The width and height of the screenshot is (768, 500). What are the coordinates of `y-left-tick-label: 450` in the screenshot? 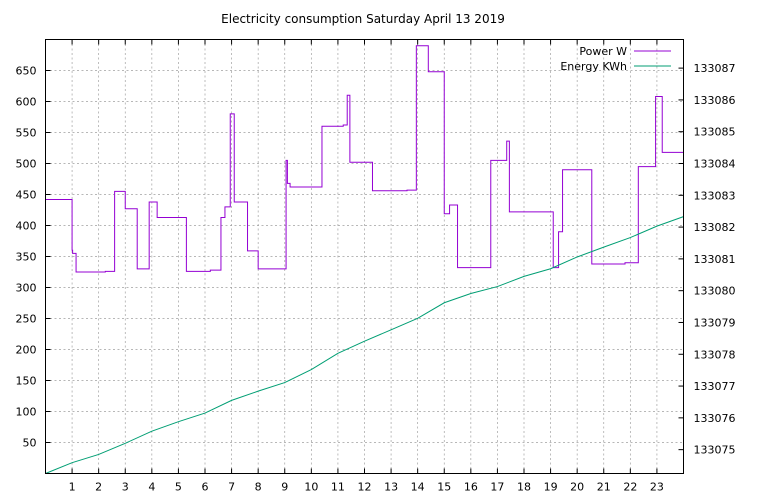 It's located at (26, 195).